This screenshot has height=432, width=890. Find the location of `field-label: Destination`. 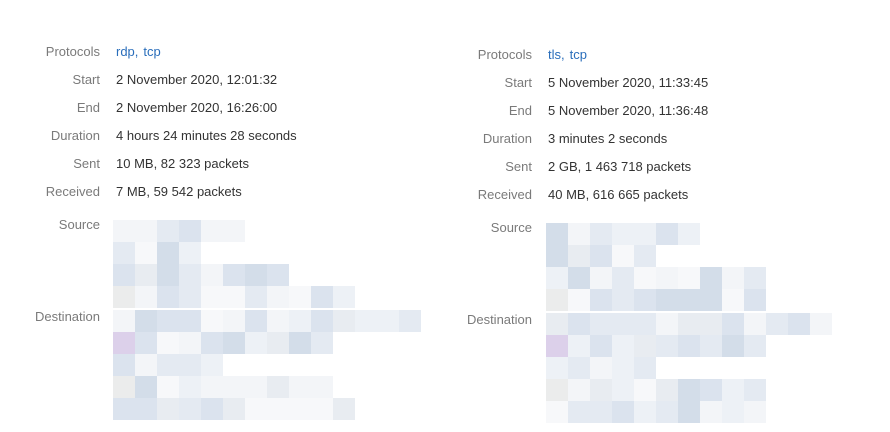

field-label: Destination is located at coordinates (499, 319).